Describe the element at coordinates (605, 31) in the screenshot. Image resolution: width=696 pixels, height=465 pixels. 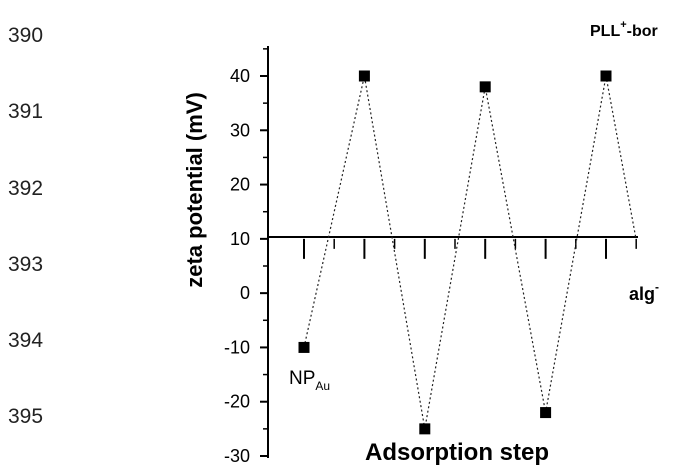
I see `pll-main: PLL` at that location.